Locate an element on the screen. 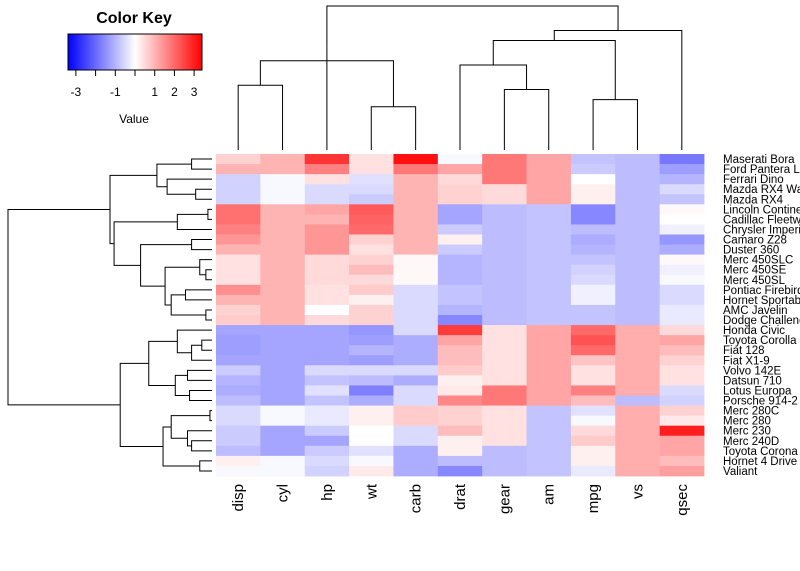 The height and width of the screenshot is (571, 800). column-label: drat is located at coordinates (460, 496).